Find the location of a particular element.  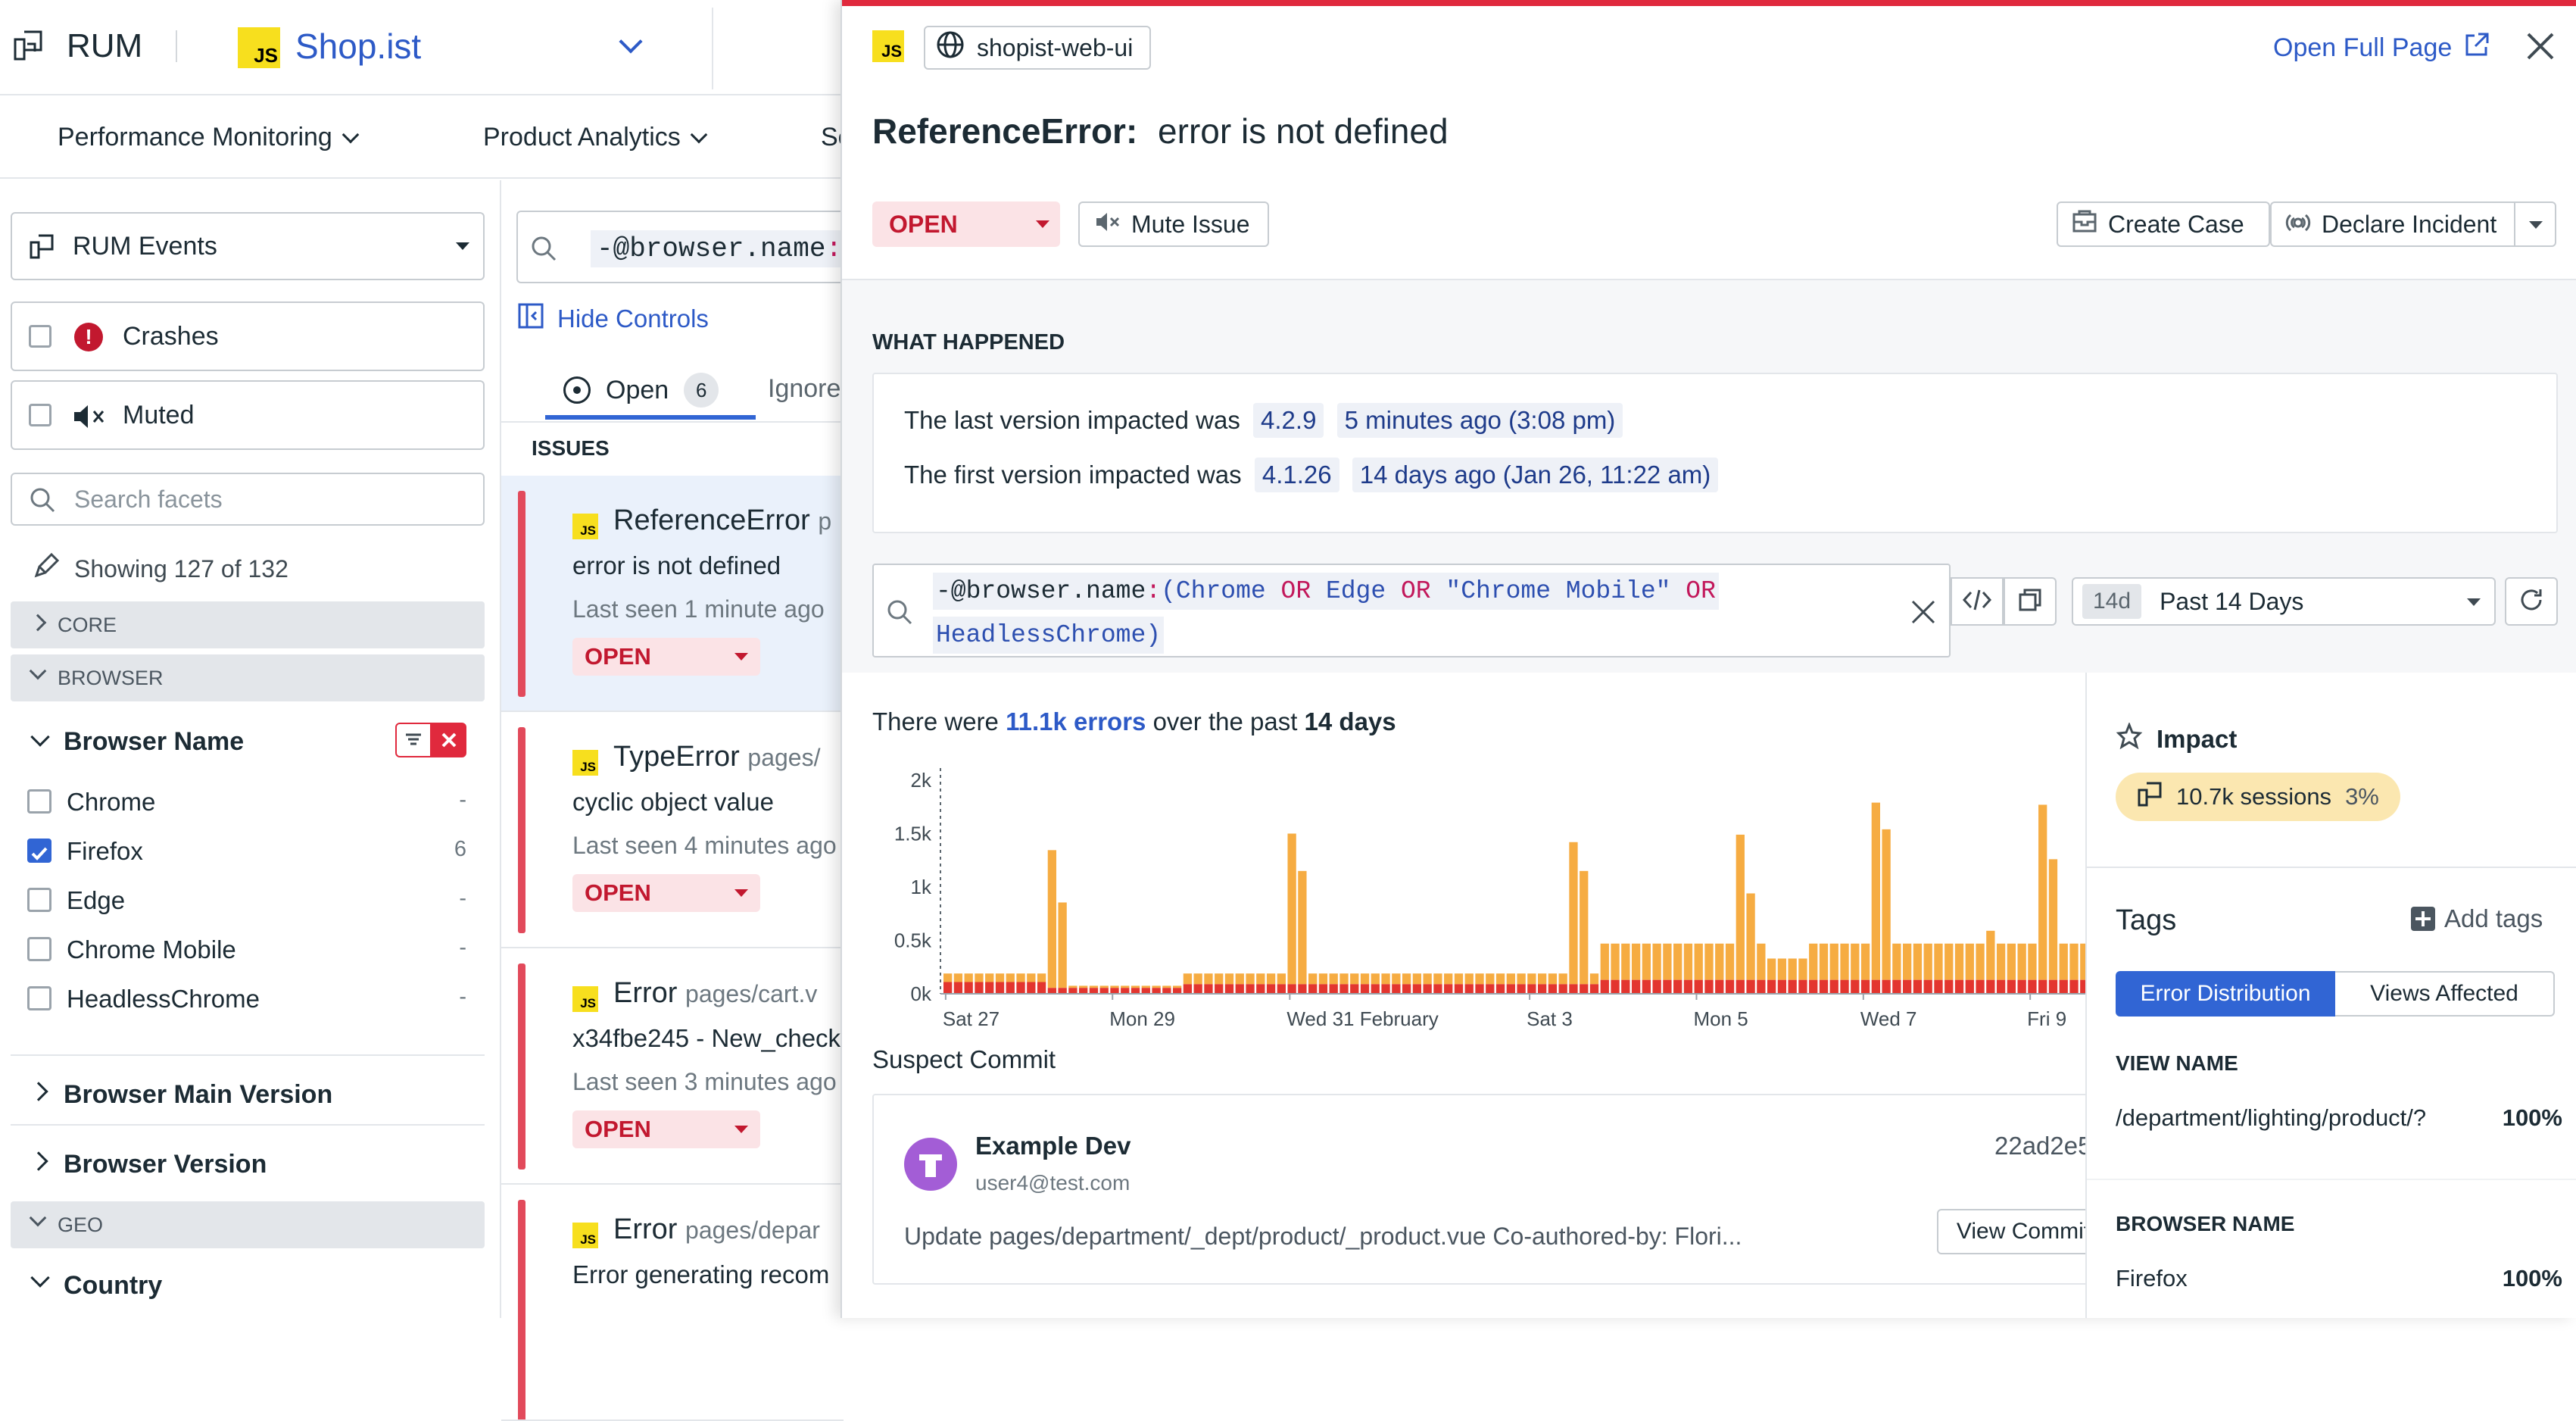

service-tag: shopist-web-ui is located at coordinates (1038, 48).